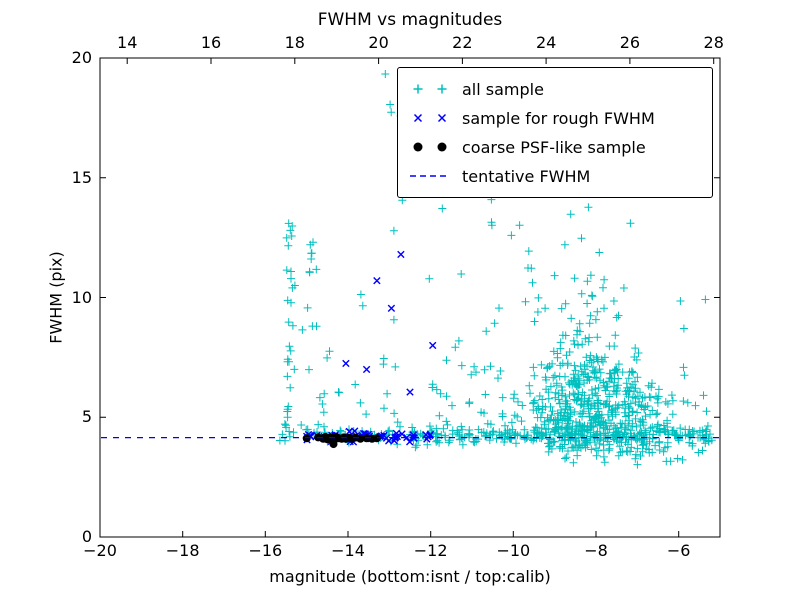 Image resolution: width=800 pixels, height=600 pixels. What do you see at coordinates (81, 177) in the screenshot?
I see `y-tick-label: 15` at bounding box center [81, 177].